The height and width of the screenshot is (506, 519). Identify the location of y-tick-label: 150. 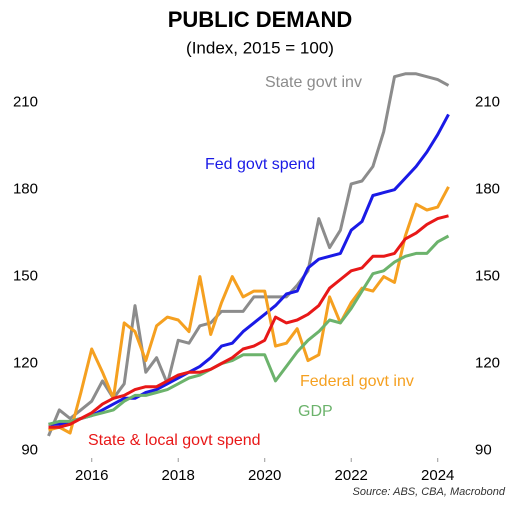
(25, 276).